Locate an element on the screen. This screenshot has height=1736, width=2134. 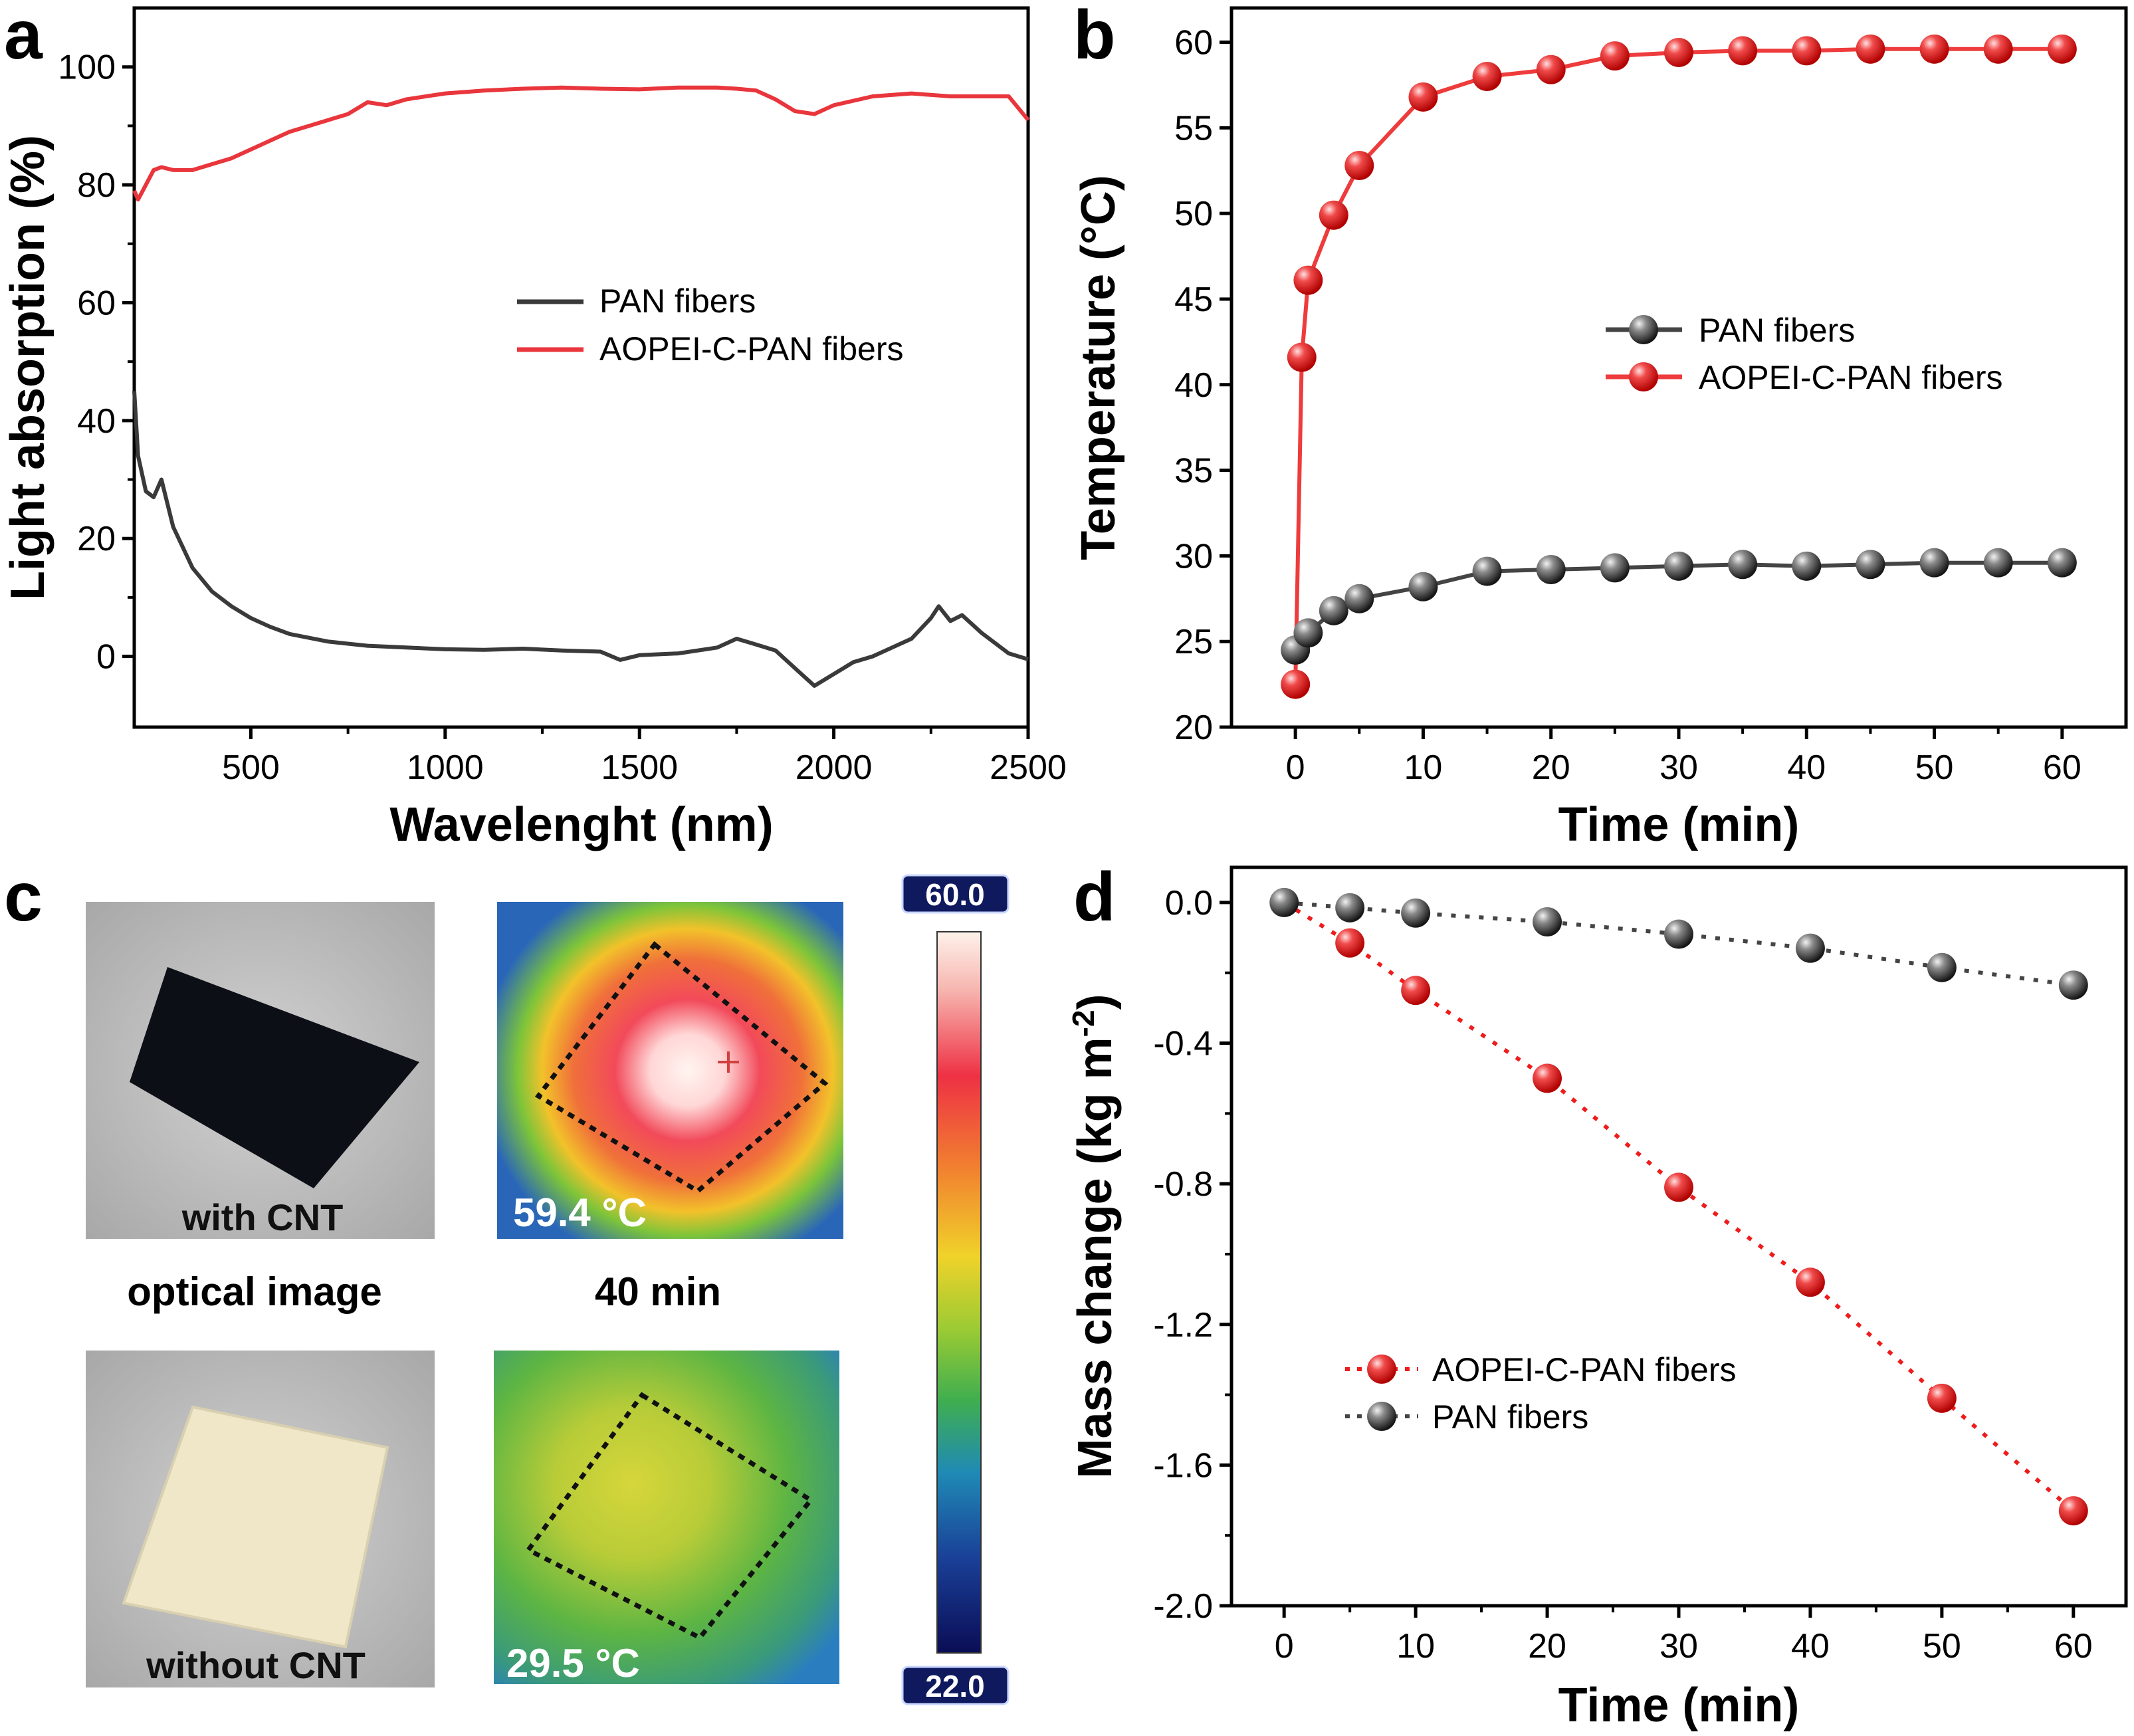
thermal-image-with-cnt: 59.4 °C is located at coordinates (670, 1070).